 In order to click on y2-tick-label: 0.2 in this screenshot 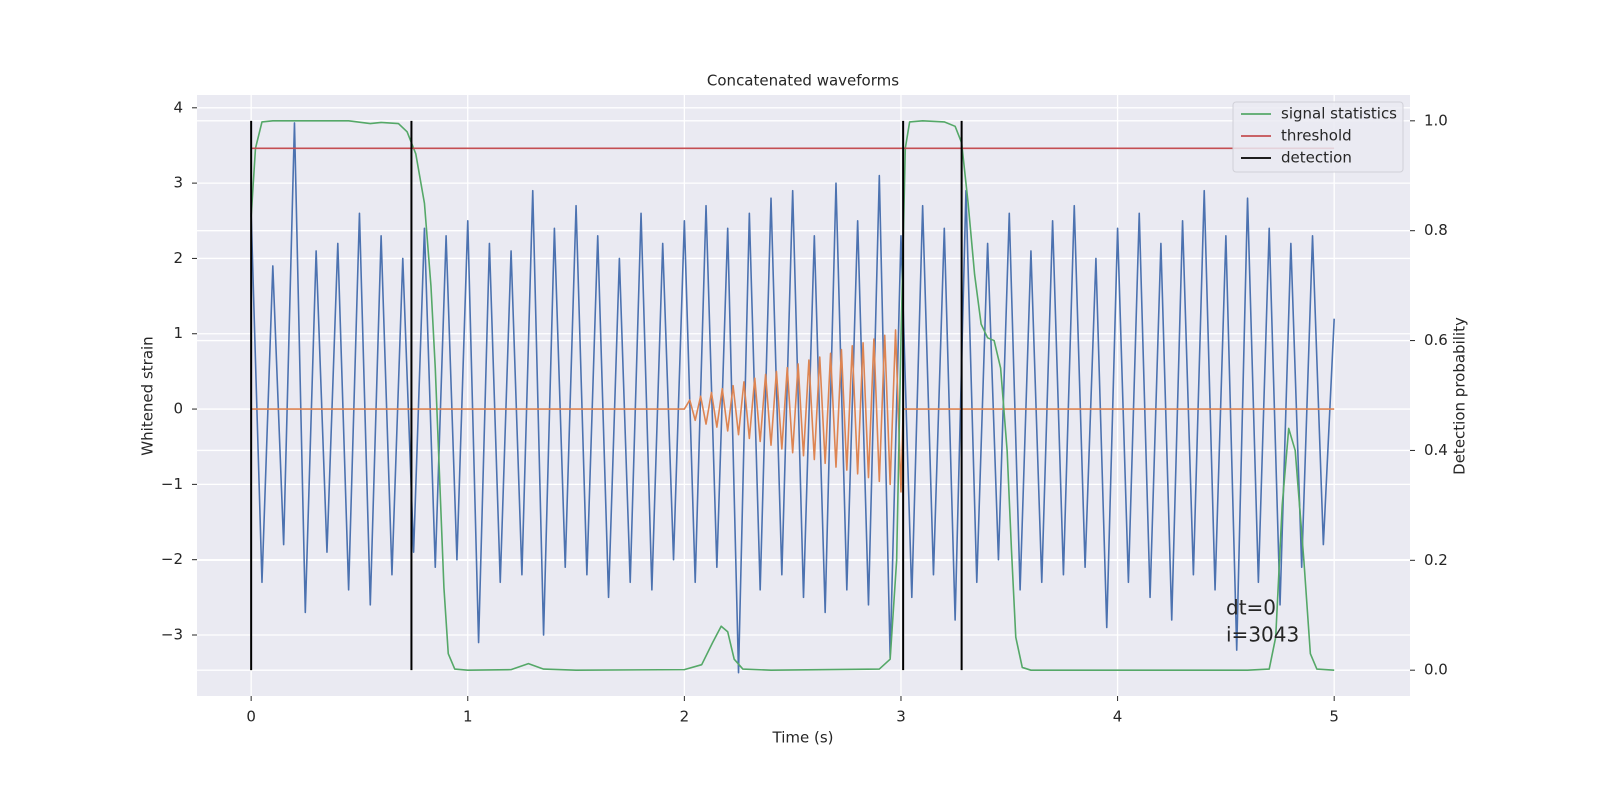, I will do `click(1436, 560)`.